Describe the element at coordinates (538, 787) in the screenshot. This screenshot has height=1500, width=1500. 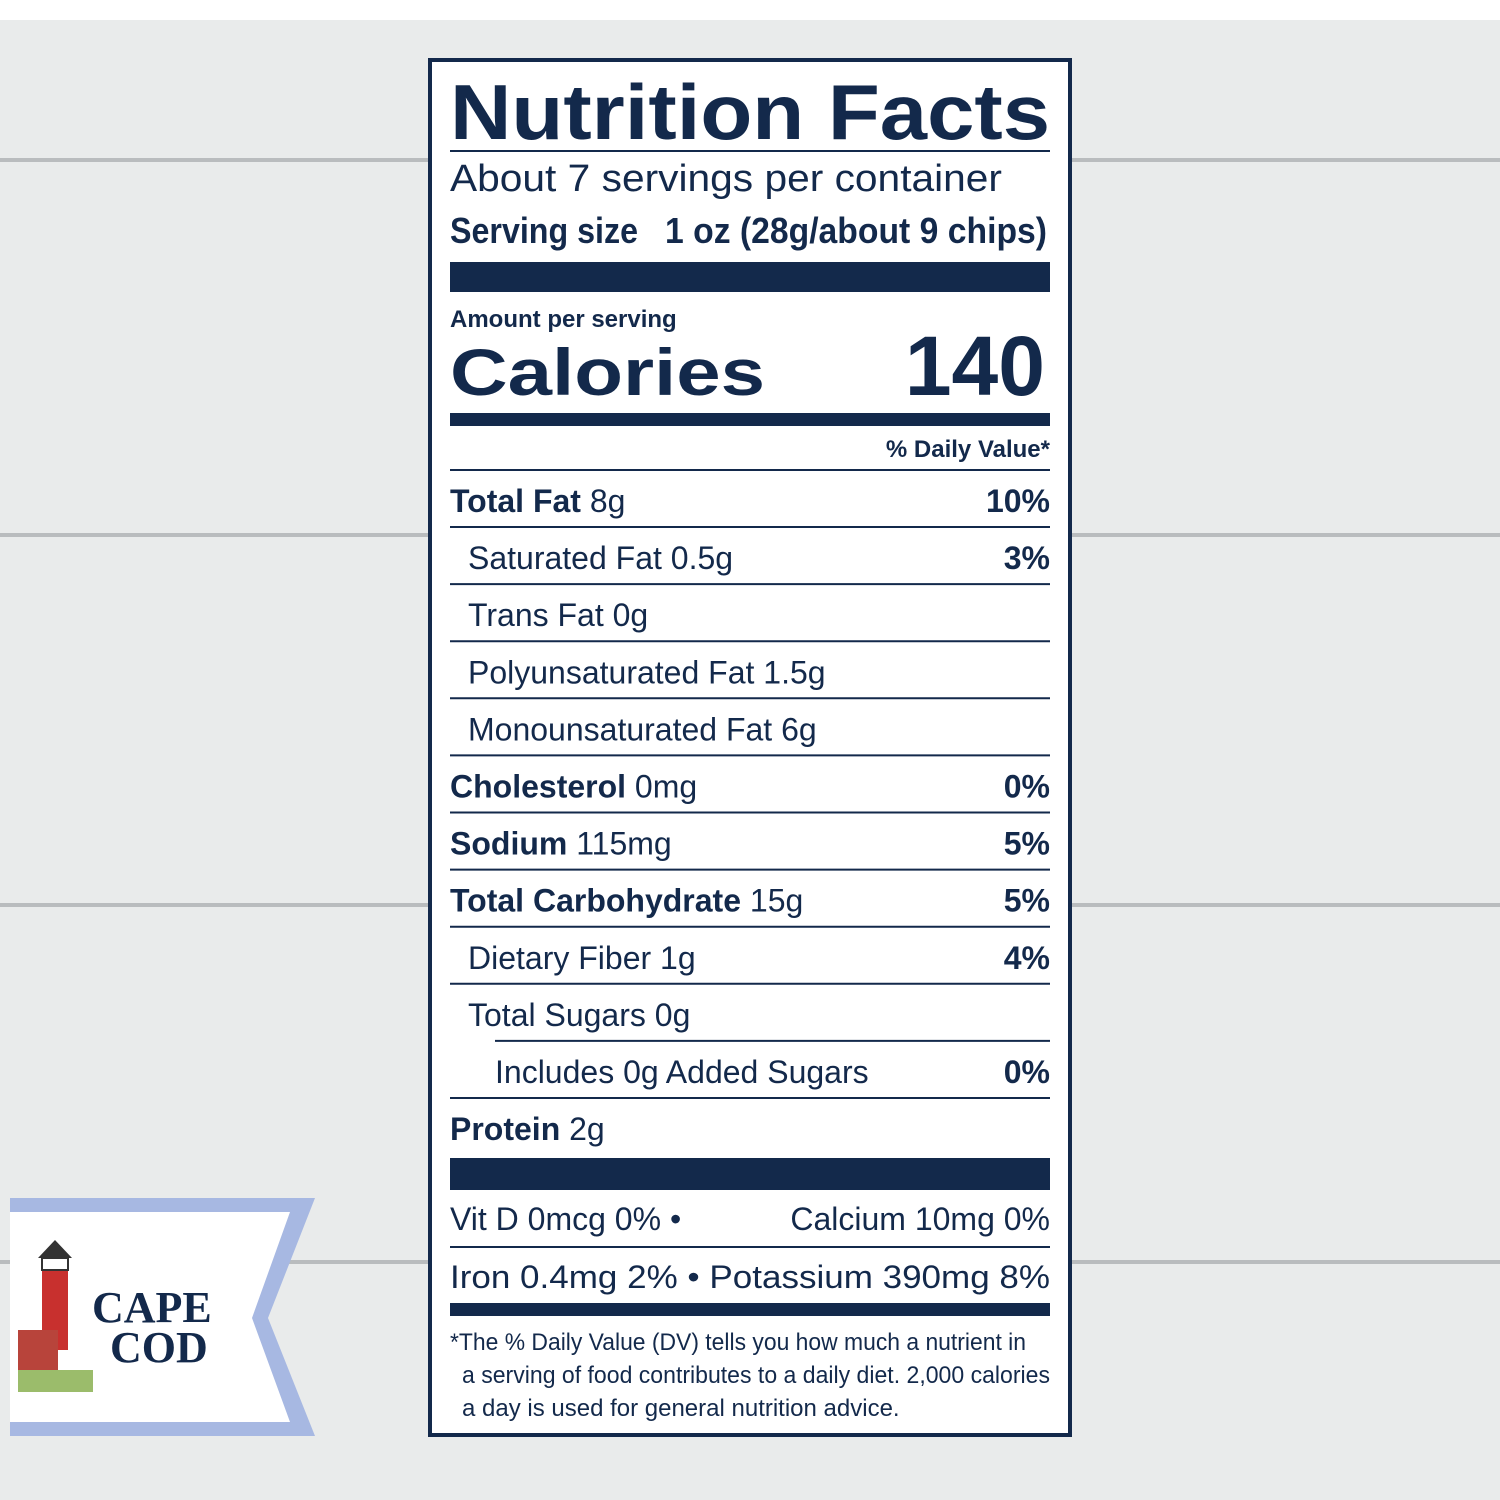
I see `nutrient-name: Cholesterol` at that location.